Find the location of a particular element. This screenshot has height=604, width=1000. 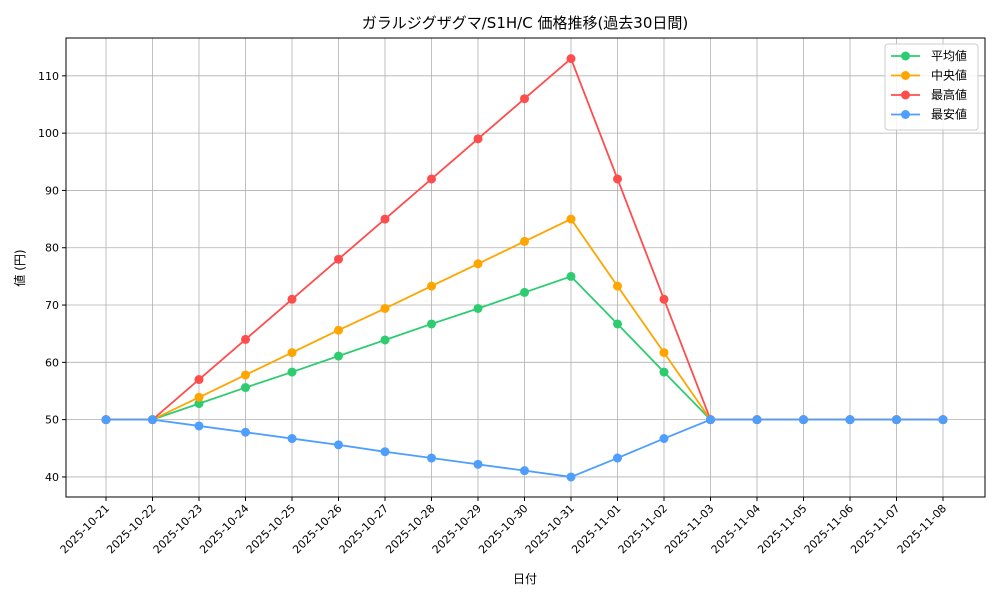

legend-item: 最安値 is located at coordinates (929, 114).